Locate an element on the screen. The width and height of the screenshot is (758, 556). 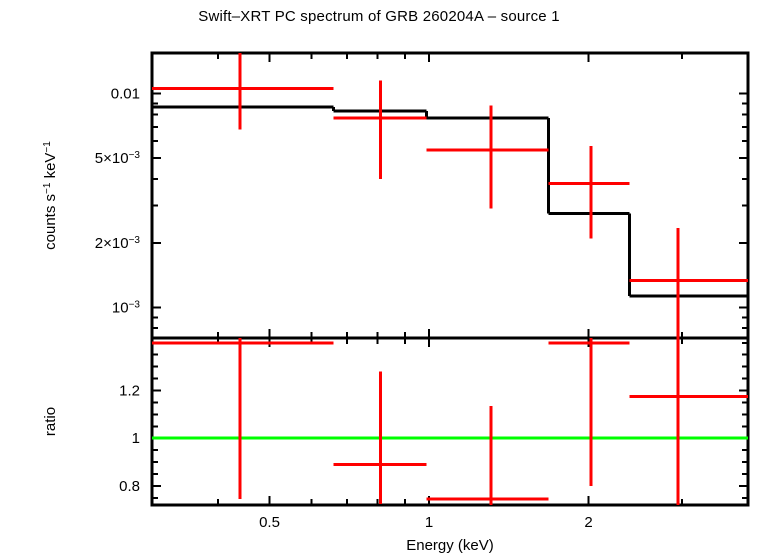
x-tick-label: 1 is located at coordinates (429, 522).